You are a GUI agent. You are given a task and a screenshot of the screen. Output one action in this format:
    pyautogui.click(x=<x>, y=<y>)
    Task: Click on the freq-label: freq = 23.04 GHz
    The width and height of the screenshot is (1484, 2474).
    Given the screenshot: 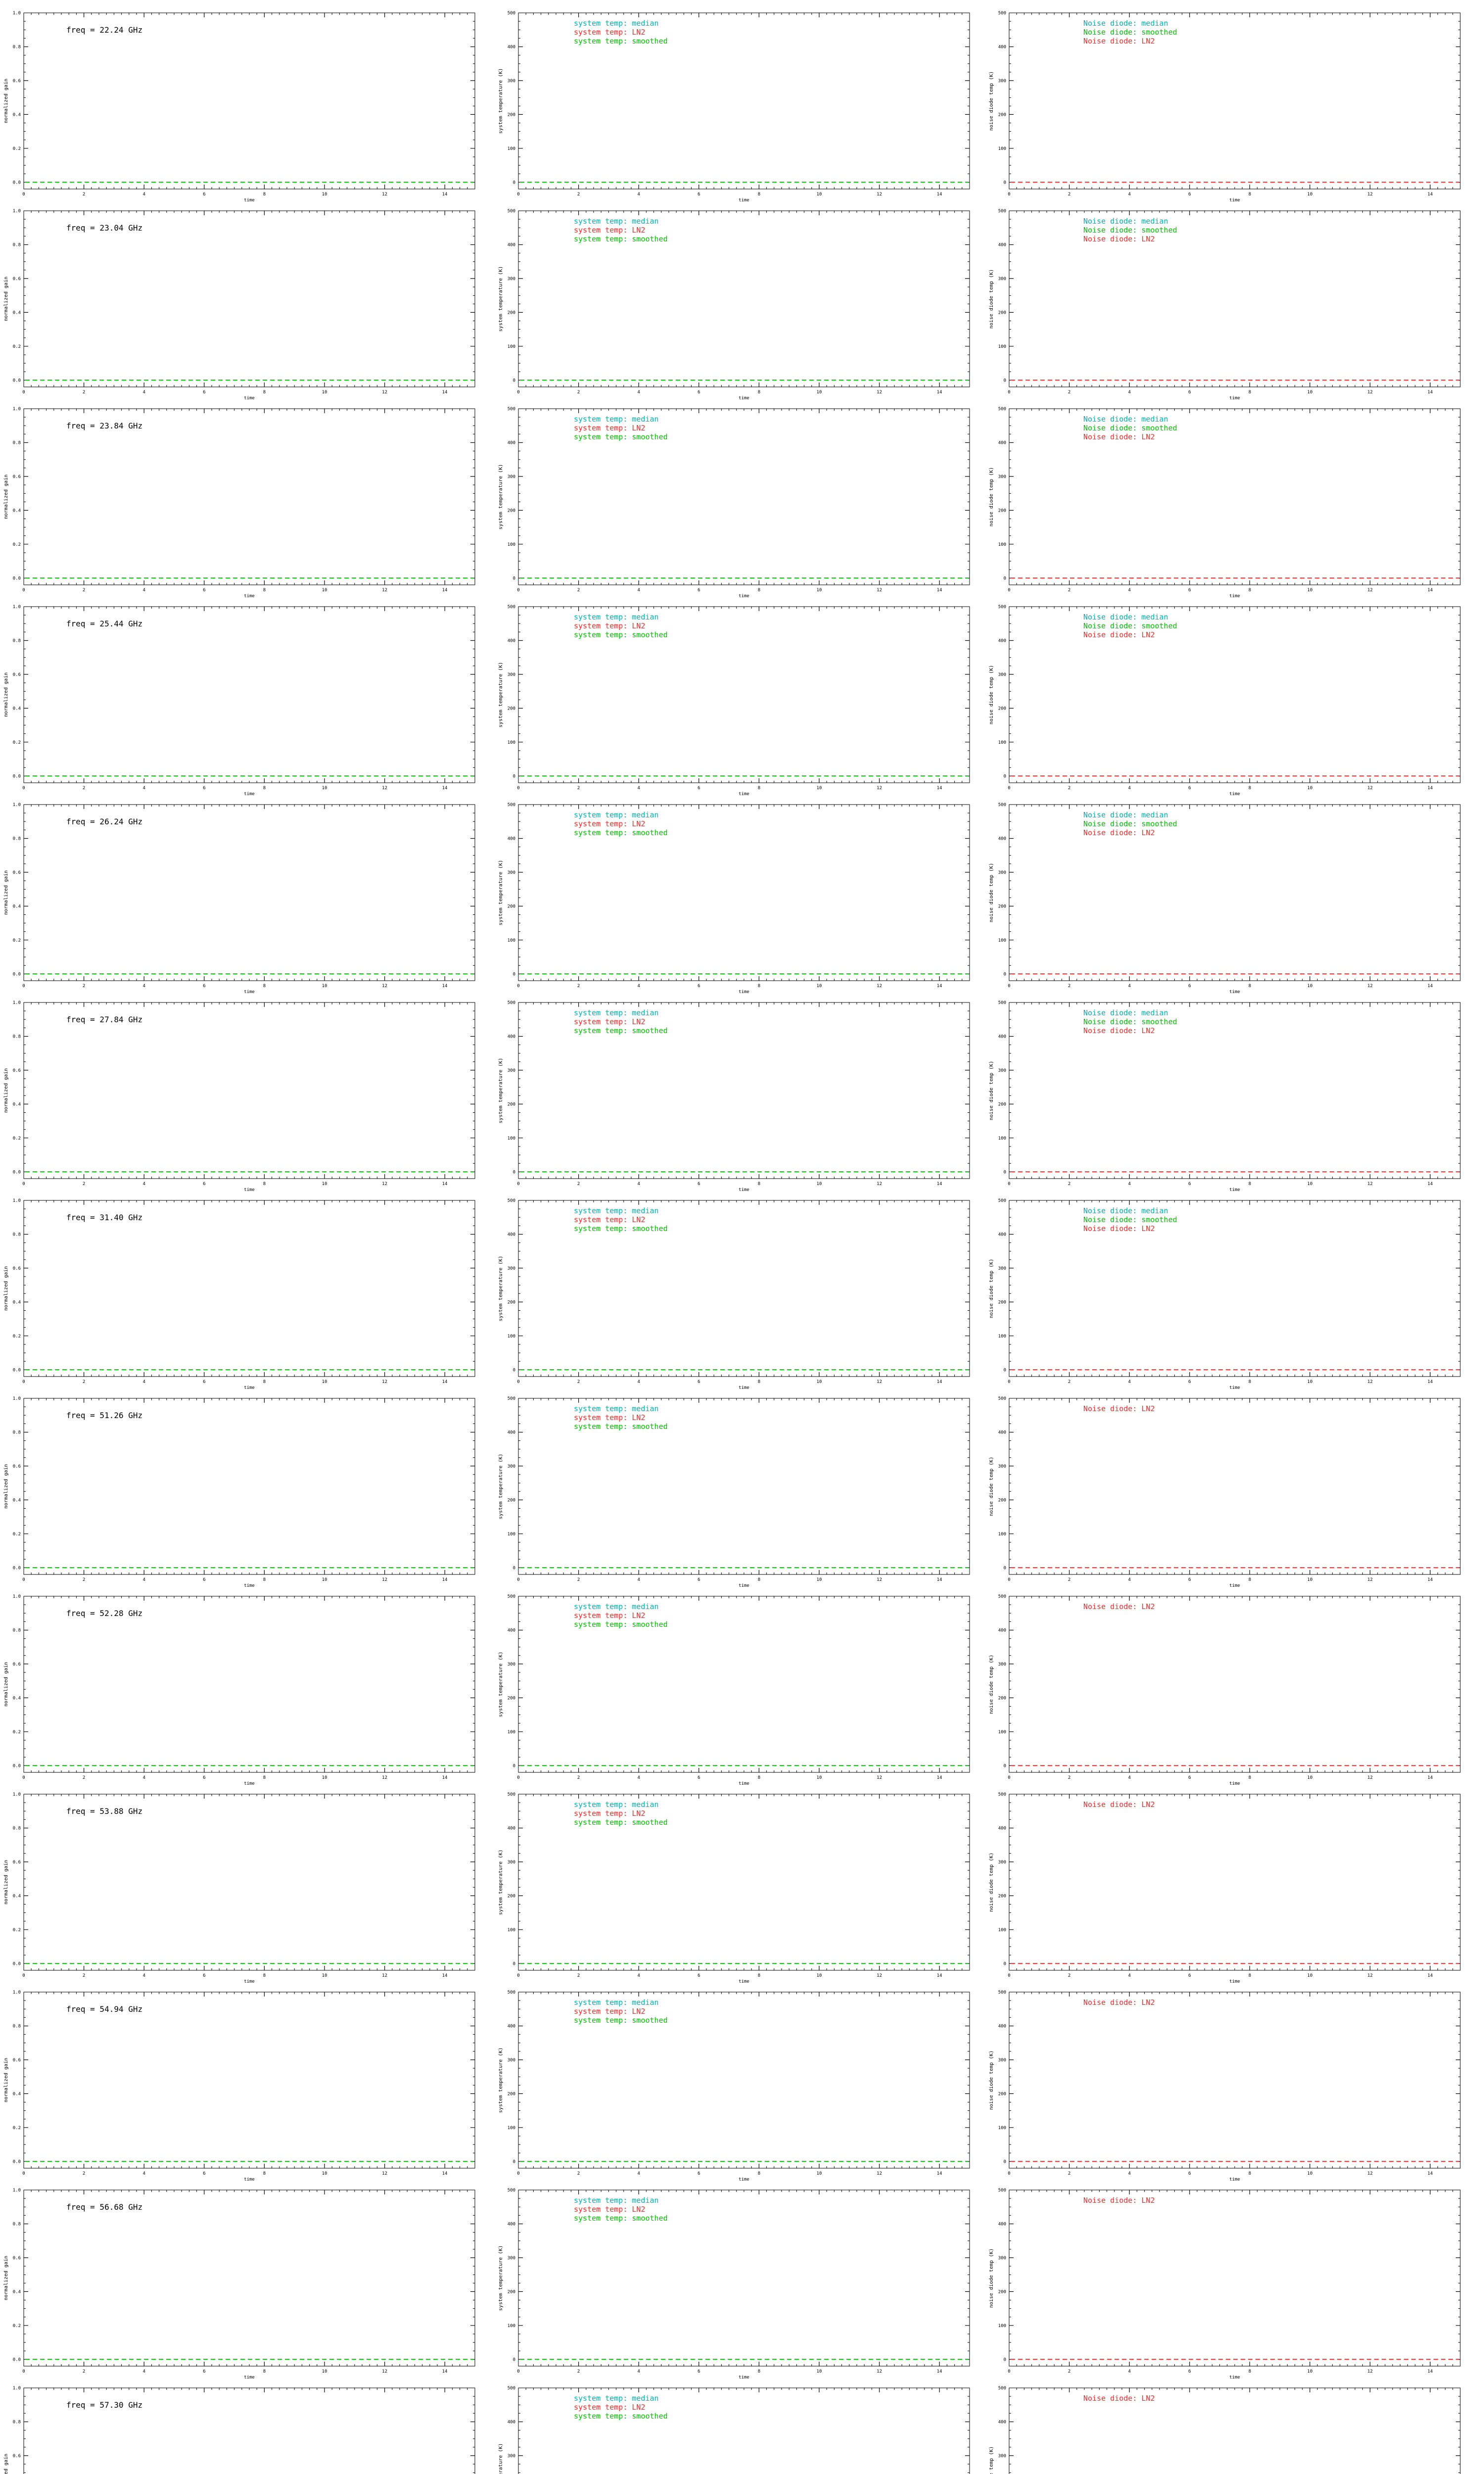 What is the action you would take?
    pyautogui.click(x=104, y=228)
    